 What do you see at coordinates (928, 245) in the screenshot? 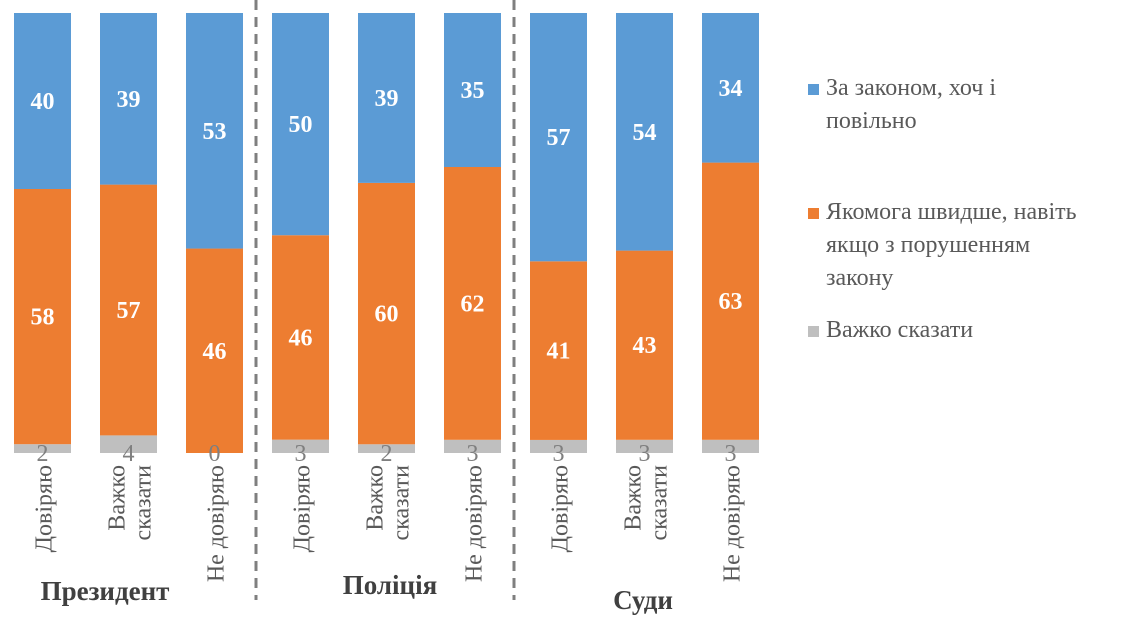
I see `legend-text: якщо з порушенням` at bounding box center [928, 245].